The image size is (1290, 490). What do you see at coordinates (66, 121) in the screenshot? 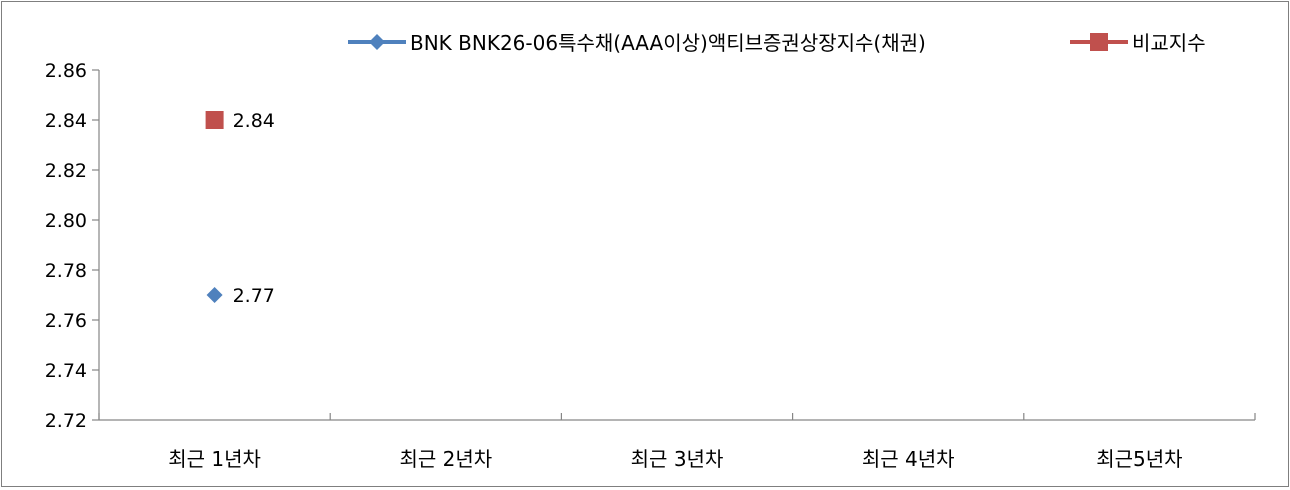
I see `y-tick-label: 2.84` at bounding box center [66, 121].